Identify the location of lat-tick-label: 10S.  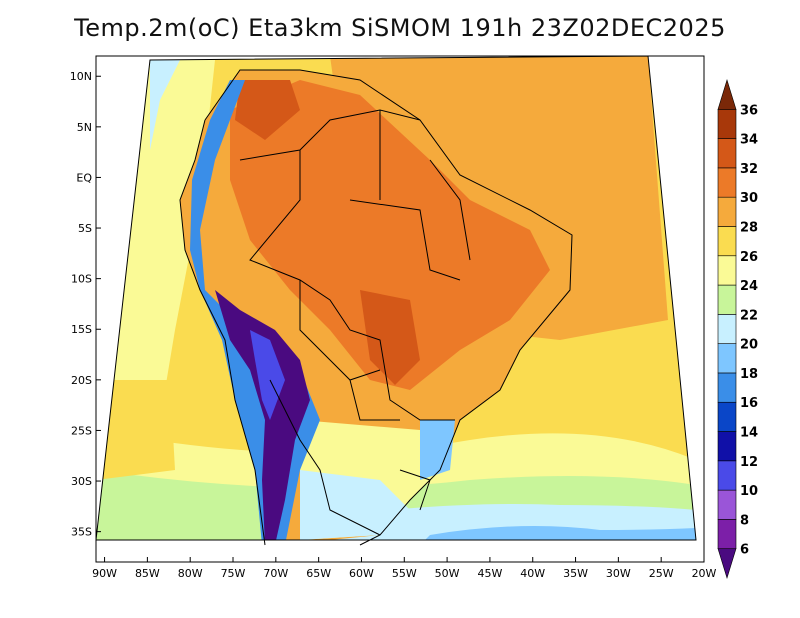
(81, 279).